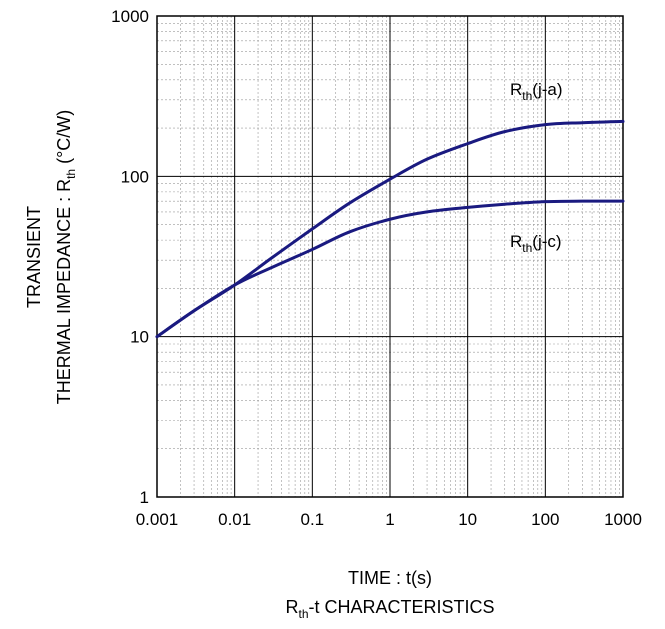 The height and width of the screenshot is (629, 665). I want to click on series-label-j-c: Rth(j-c), so click(536, 243).